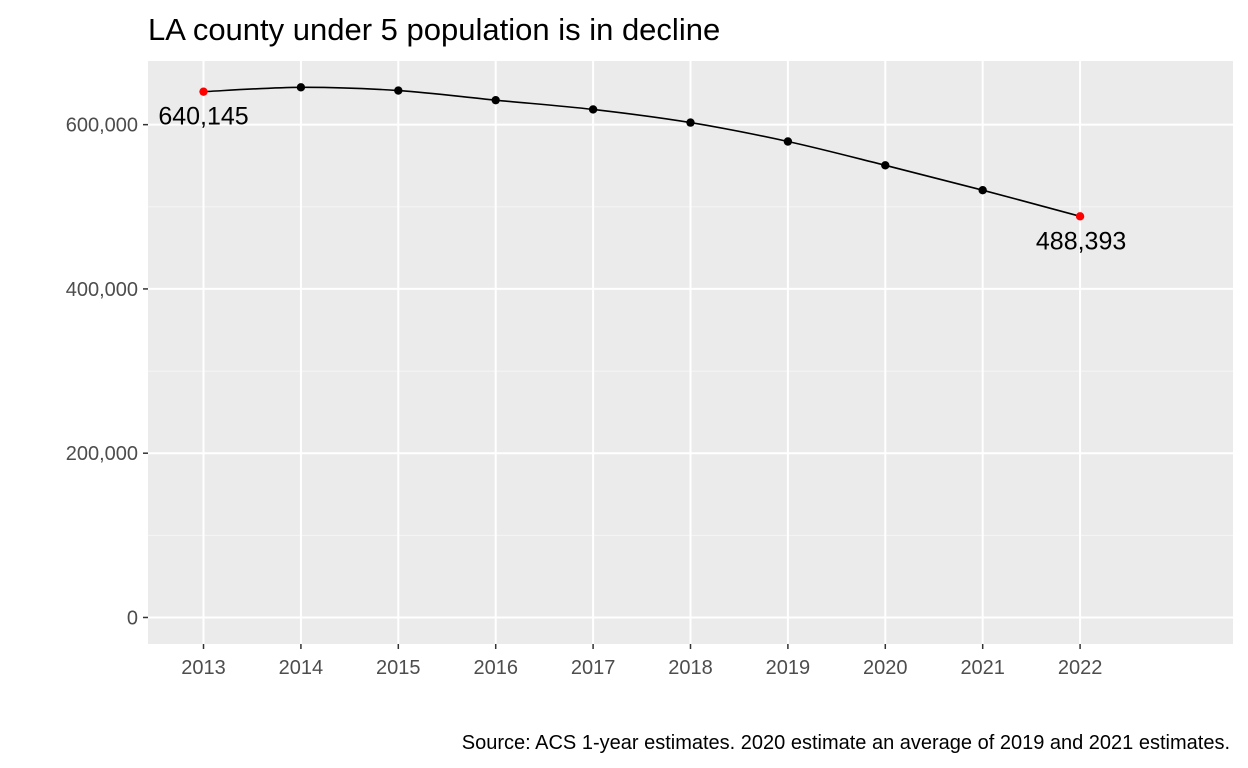 The width and height of the screenshot is (1248, 768). Describe the element at coordinates (885, 668) in the screenshot. I see `x-tick-label: 2020` at that location.